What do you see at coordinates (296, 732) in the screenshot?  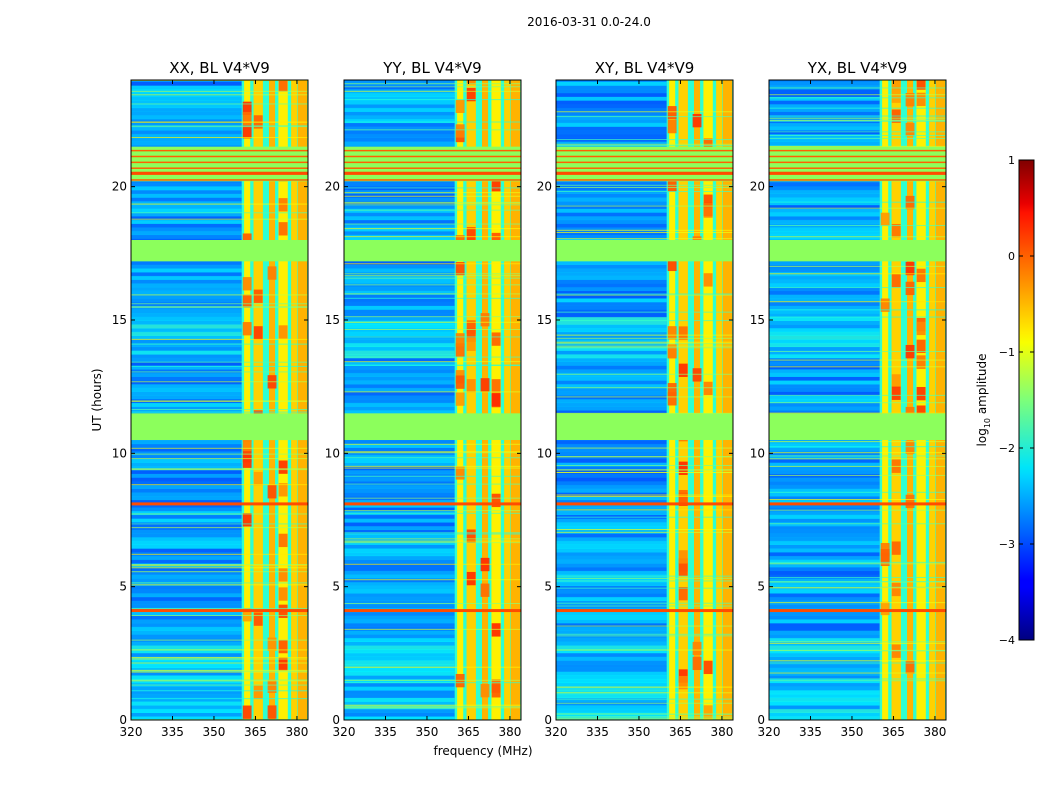 I see `x-tick-label: 380` at bounding box center [296, 732].